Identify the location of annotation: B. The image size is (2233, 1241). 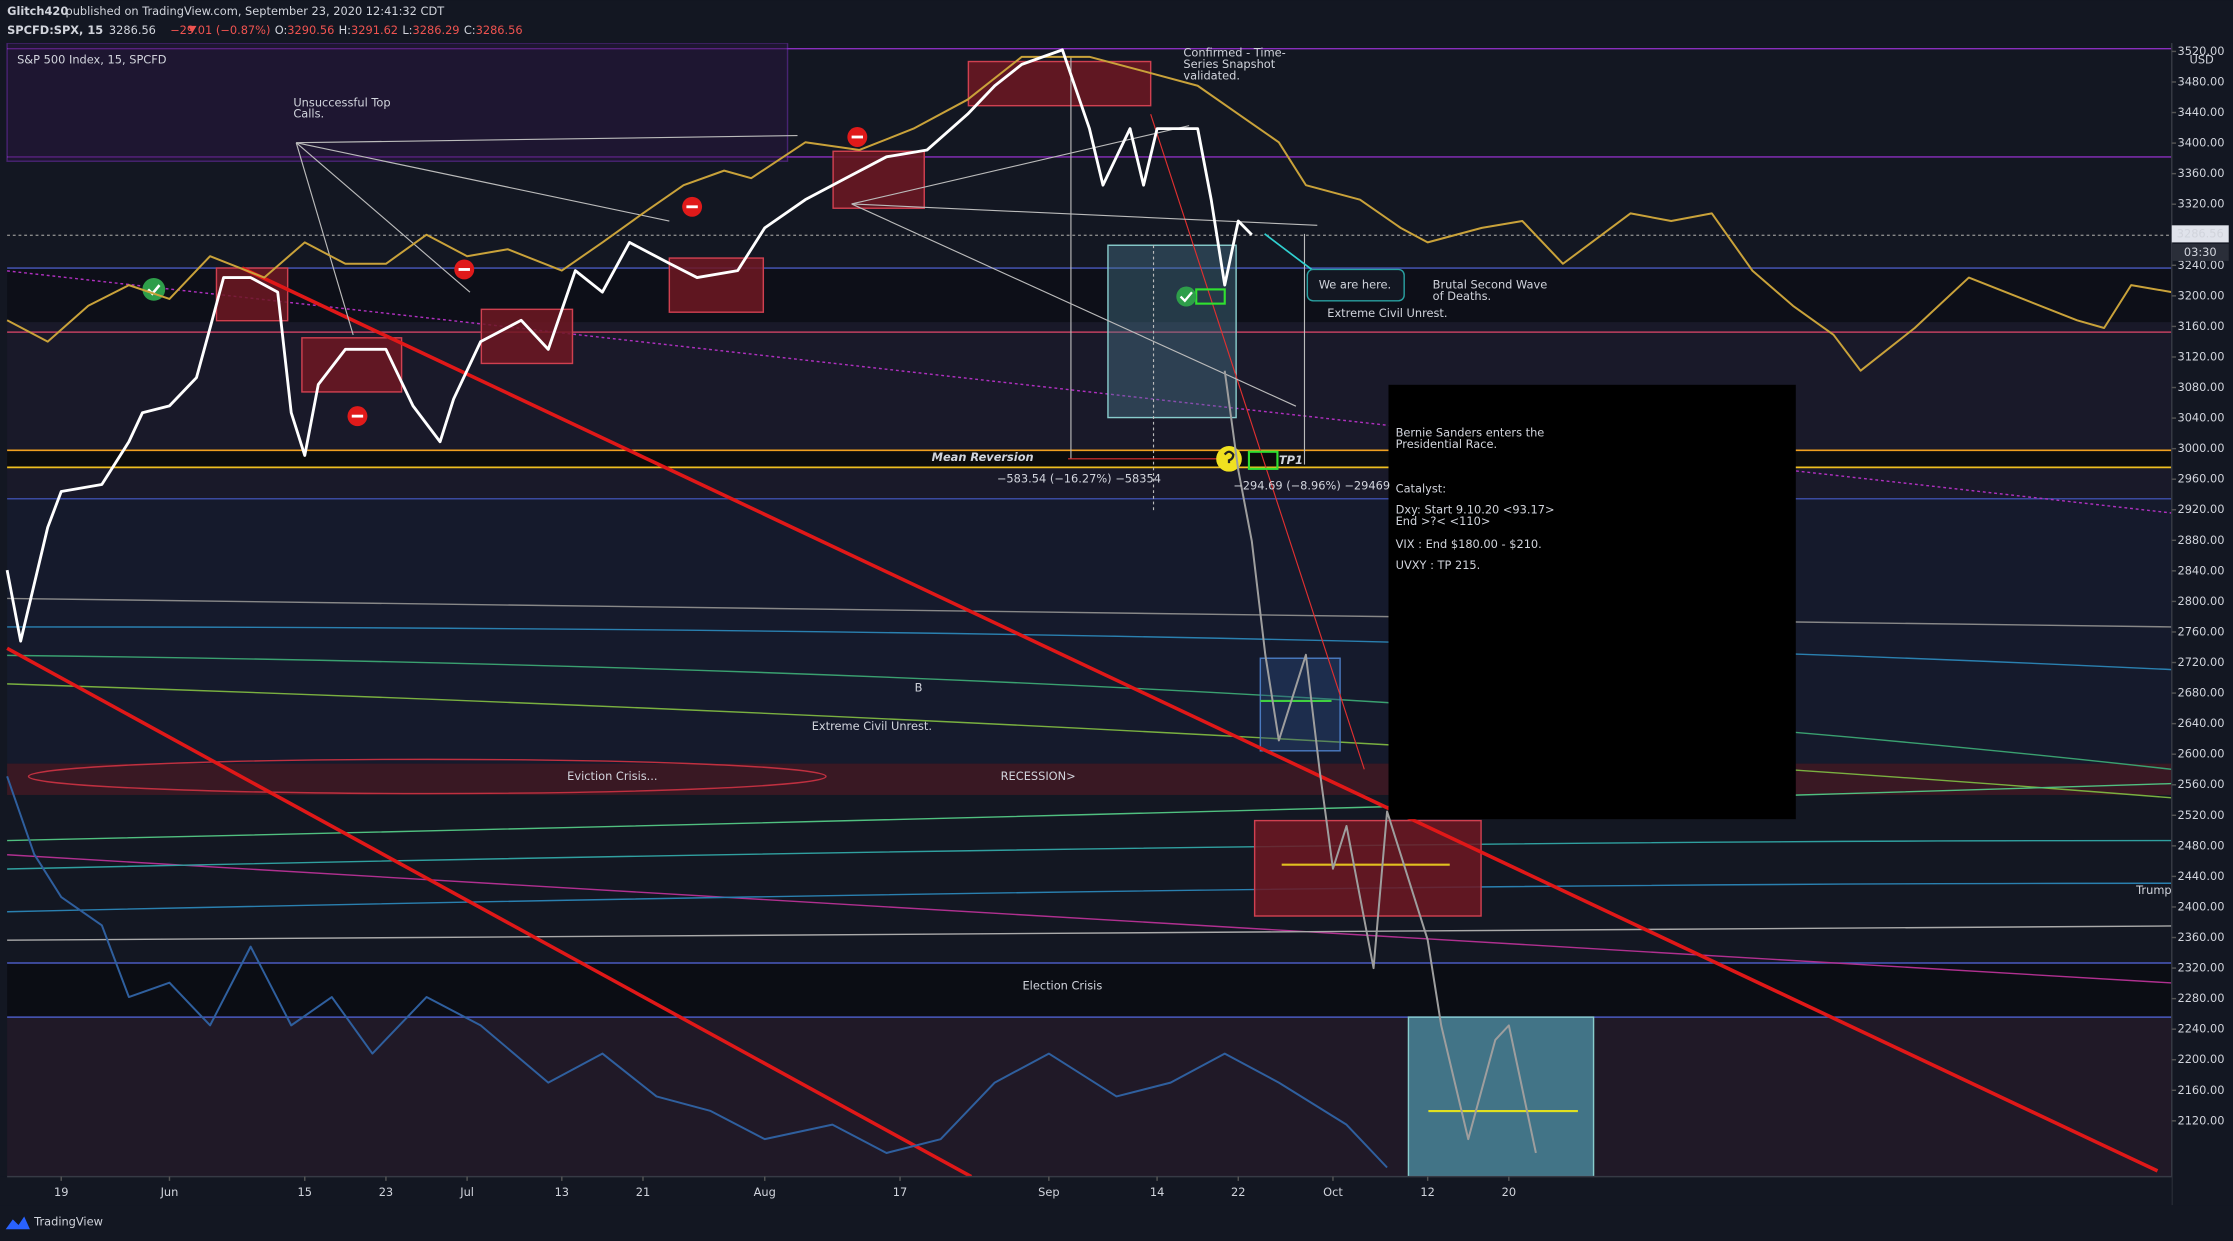
(919, 688).